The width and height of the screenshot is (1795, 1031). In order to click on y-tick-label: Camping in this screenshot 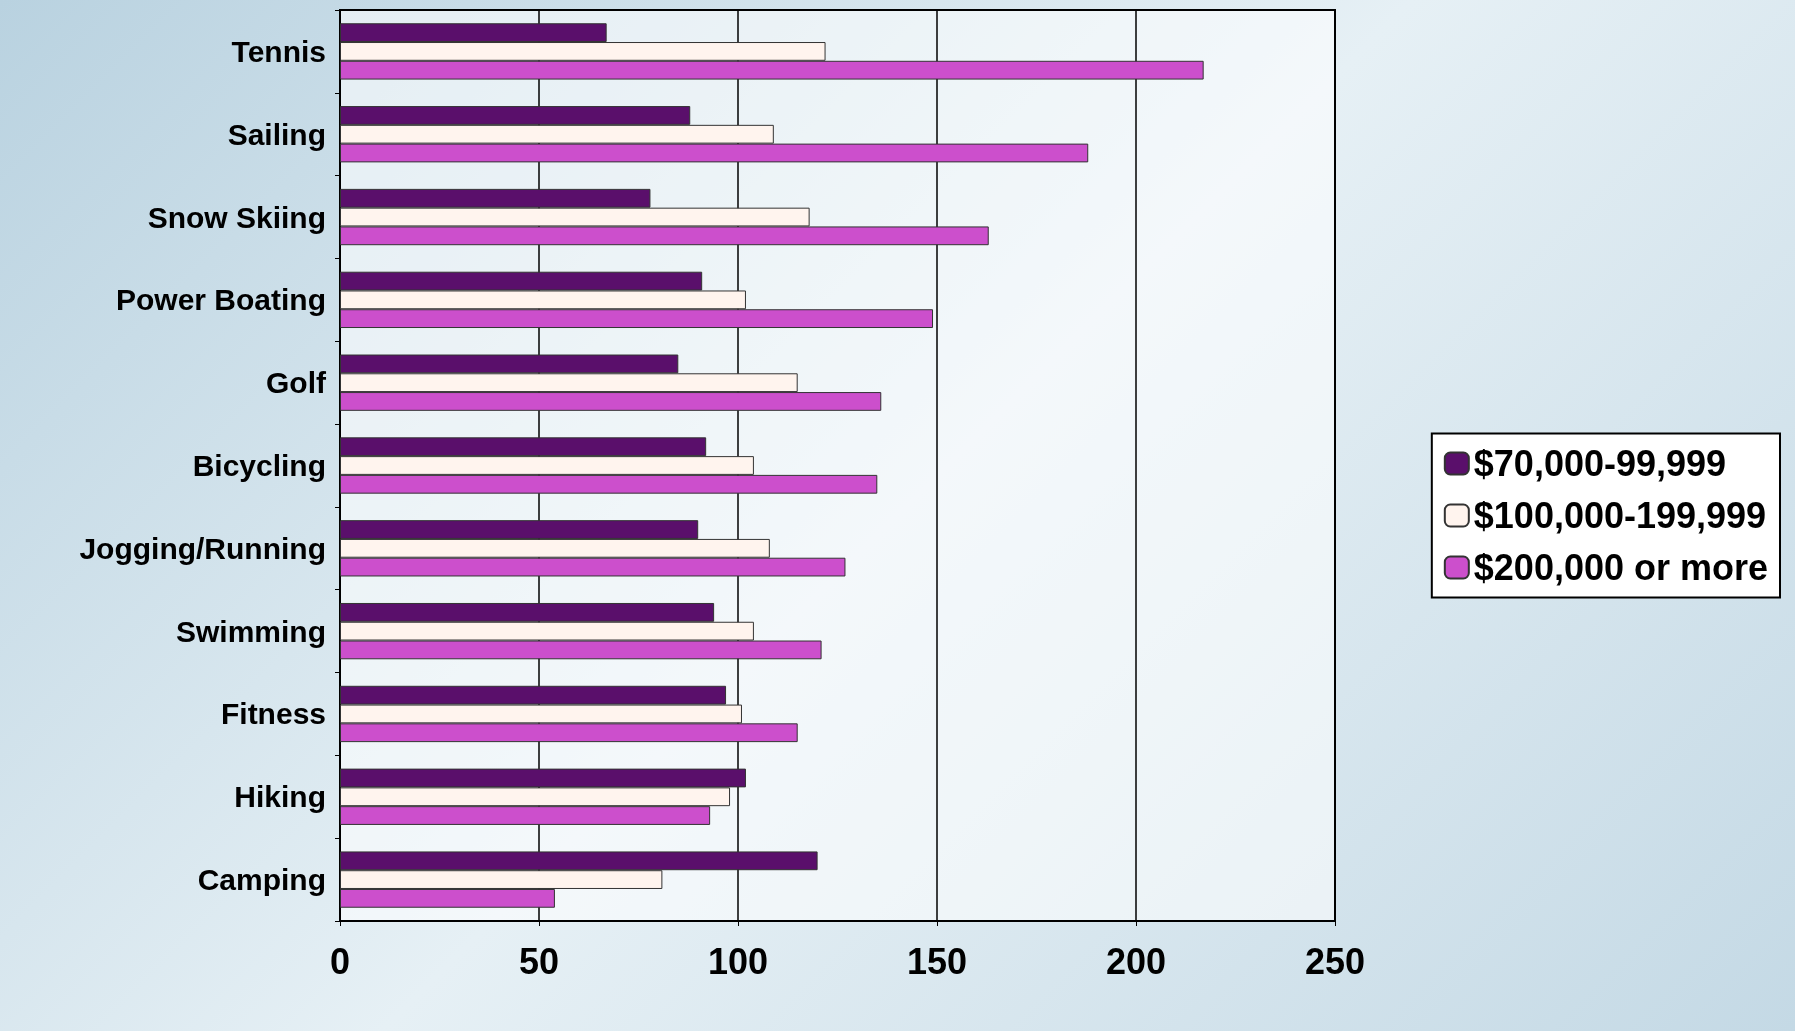, I will do `click(261, 880)`.